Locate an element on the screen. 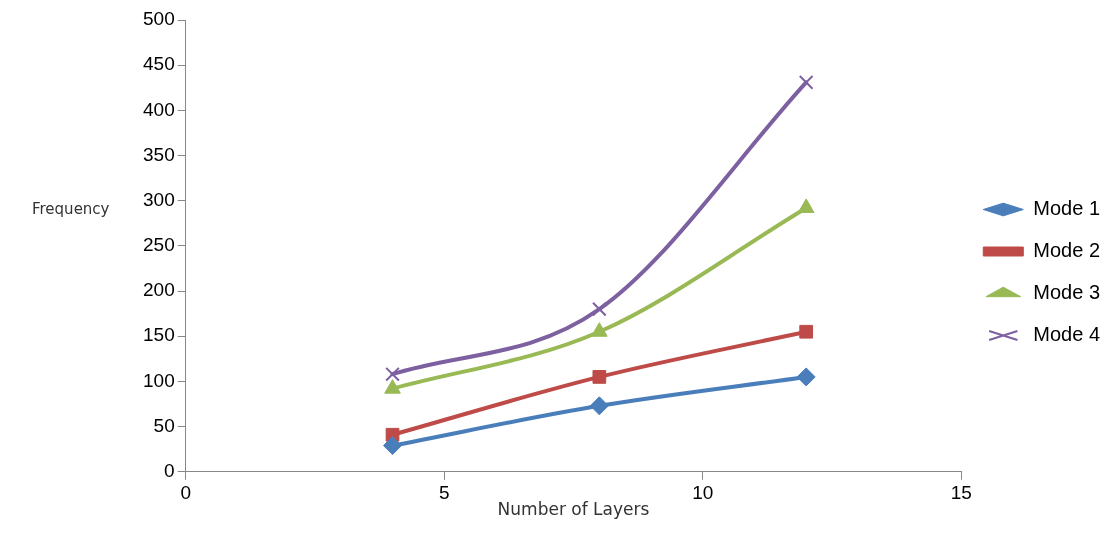 This screenshot has width=1120, height=535. x-axis-title: Number of Layers is located at coordinates (573, 509).